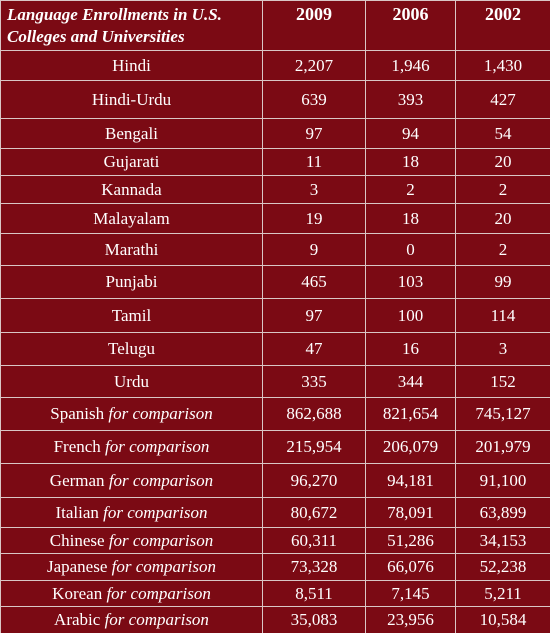  I want to click on language-name: Gujarati, so click(131, 161).